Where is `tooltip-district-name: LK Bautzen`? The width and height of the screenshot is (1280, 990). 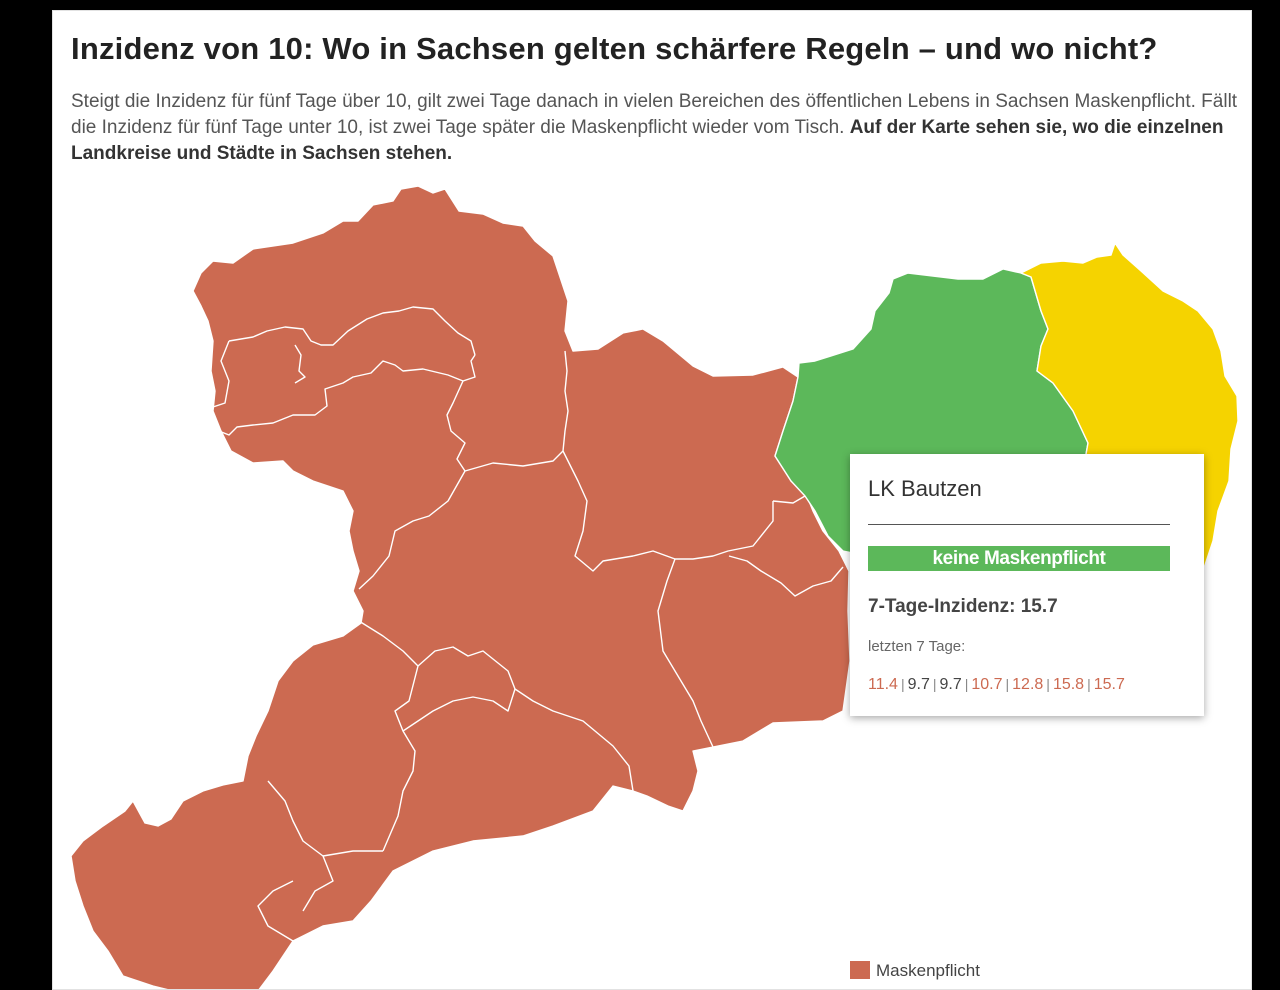 tooltip-district-name: LK Bautzen is located at coordinates (925, 488).